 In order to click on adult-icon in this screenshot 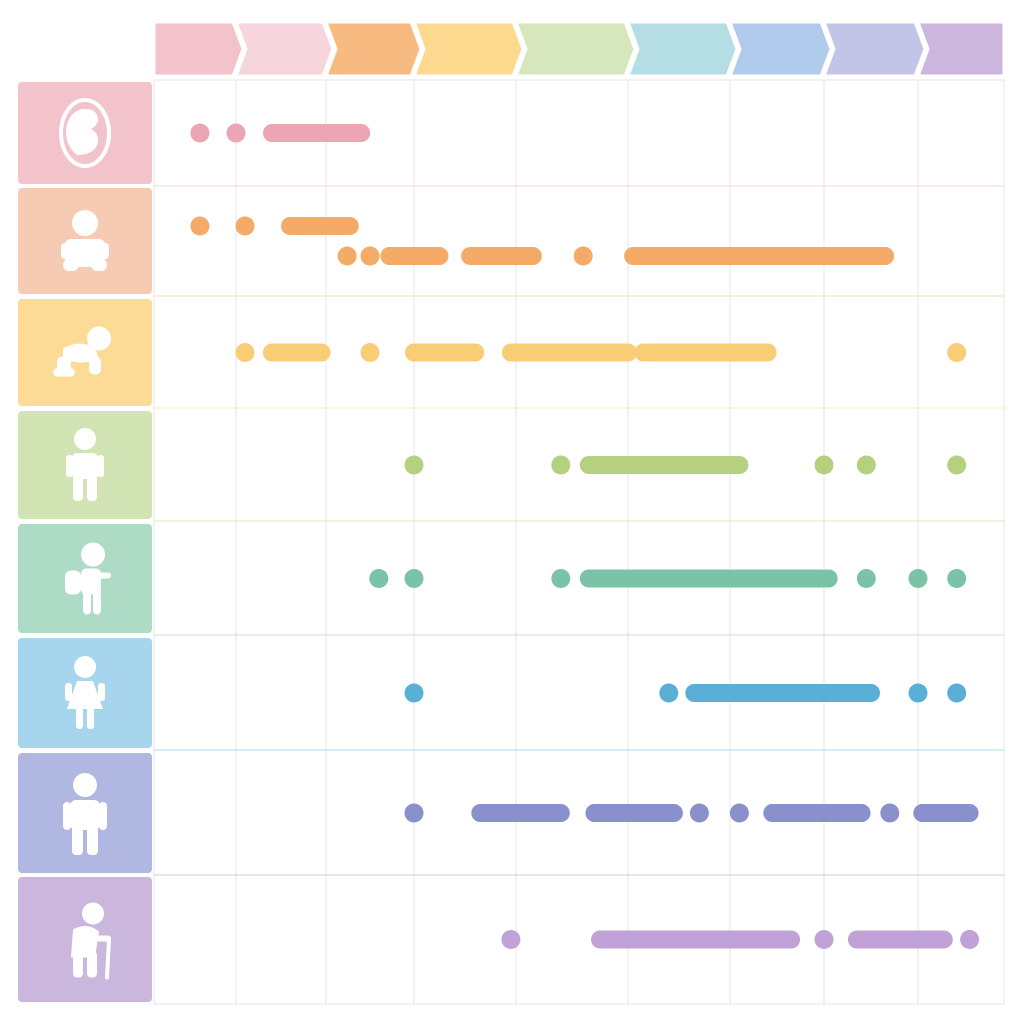, I will do `click(85, 814)`.